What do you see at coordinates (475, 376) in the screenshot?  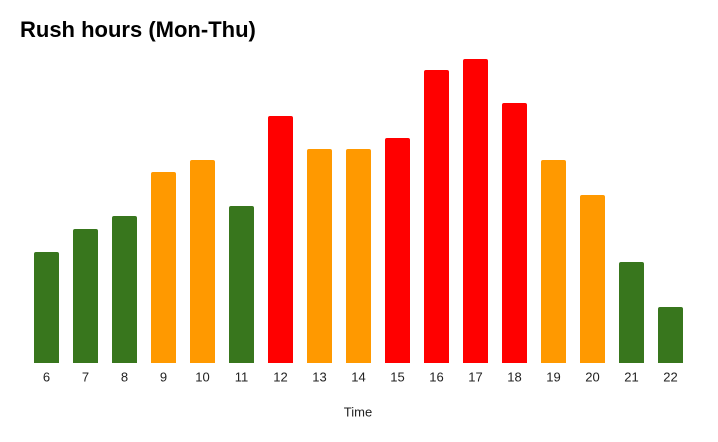 I see `x-tick-label: 17` at bounding box center [475, 376].